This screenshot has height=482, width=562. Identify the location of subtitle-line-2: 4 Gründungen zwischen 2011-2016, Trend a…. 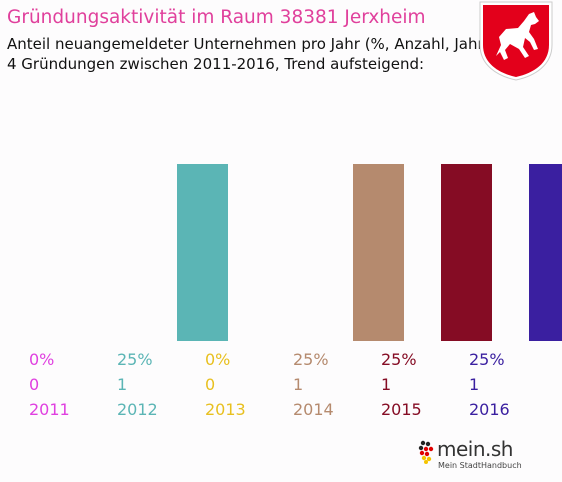
(216, 64).